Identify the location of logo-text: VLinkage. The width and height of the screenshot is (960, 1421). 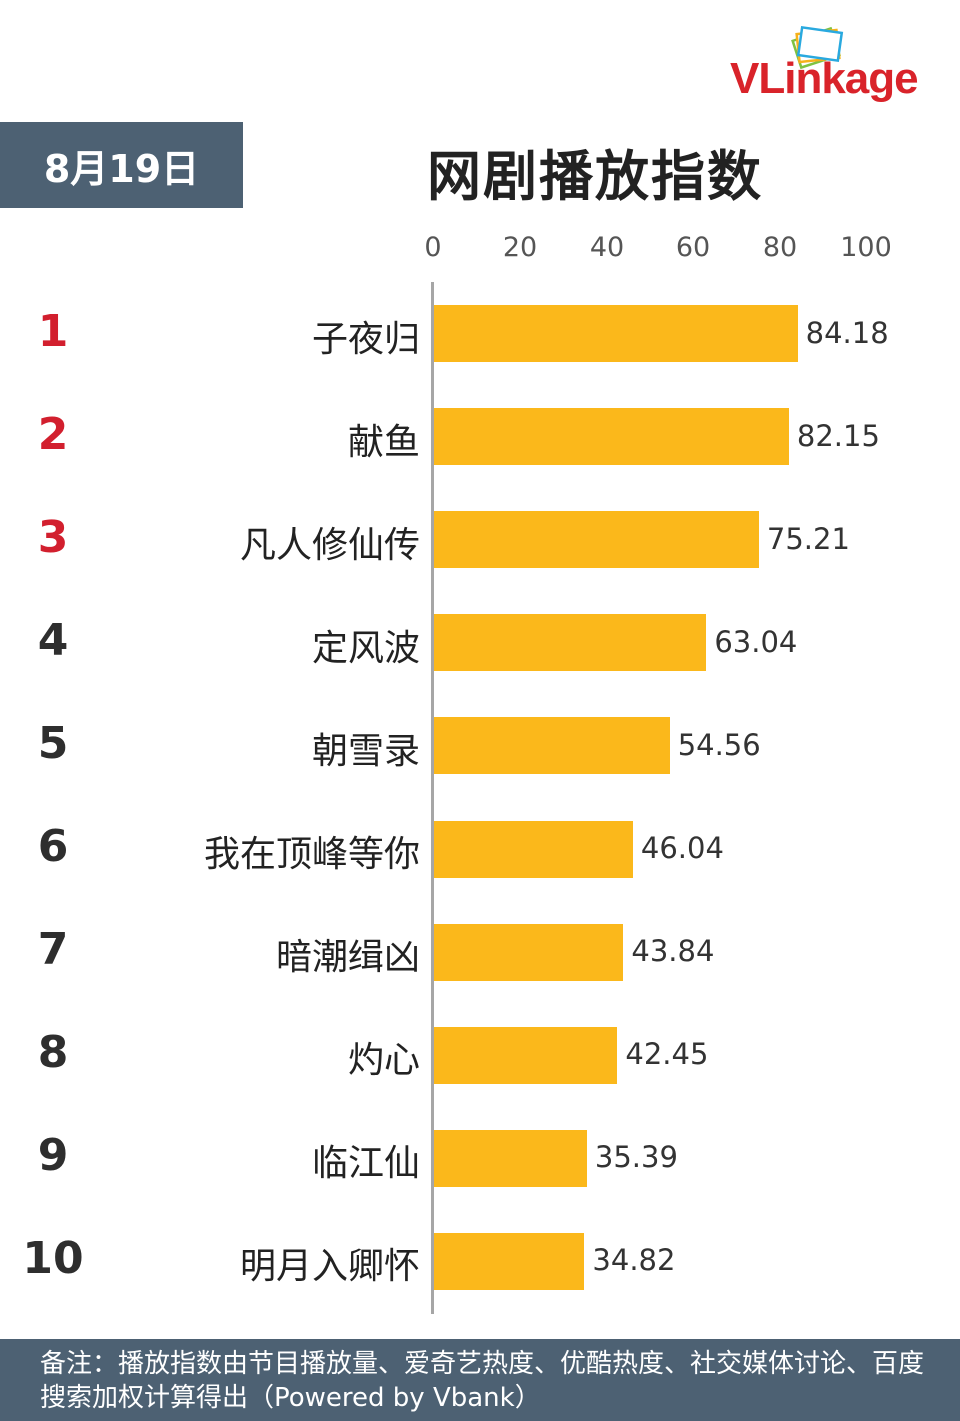
(824, 78).